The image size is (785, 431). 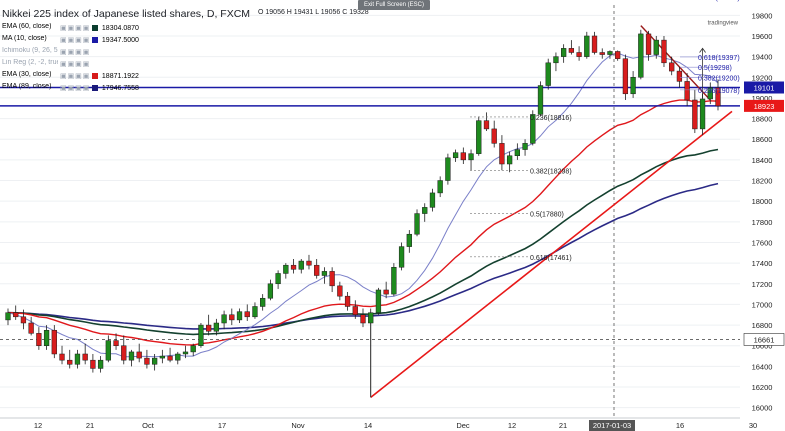 I want to click on legend-ema60: EMA (60, close) ▣▣▣▣ 18304.0870, so click(x=70, y=27).